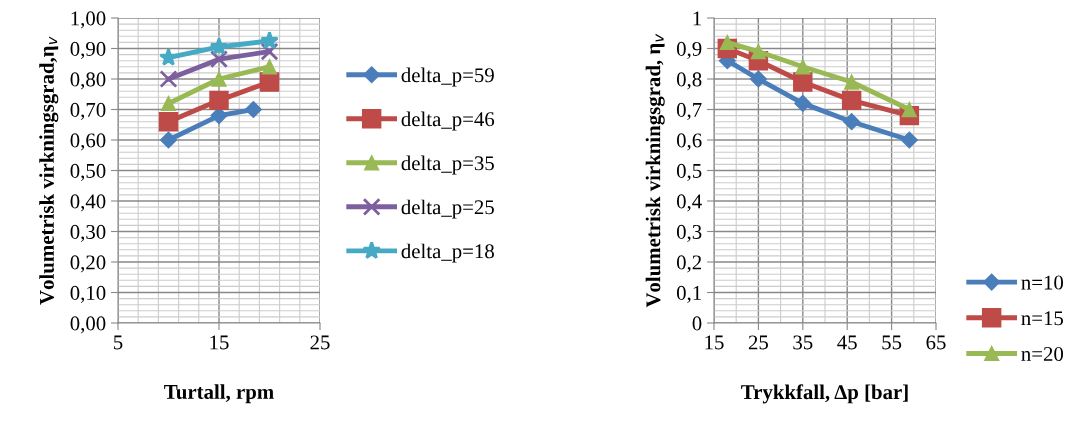  I want to click on y-tick-label: 0,7, so click(689, 111).